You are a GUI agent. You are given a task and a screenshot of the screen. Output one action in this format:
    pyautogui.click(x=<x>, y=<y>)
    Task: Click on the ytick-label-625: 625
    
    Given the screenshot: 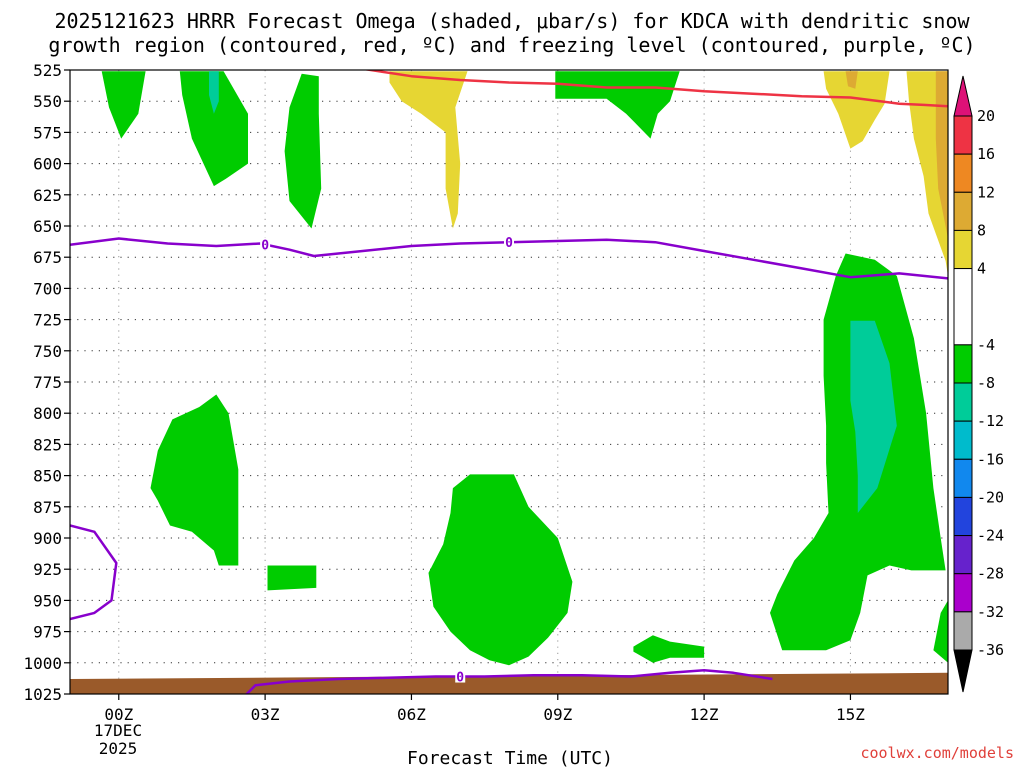 What is the action you would take?
    pyautogui.click(x=47, y=195)
    